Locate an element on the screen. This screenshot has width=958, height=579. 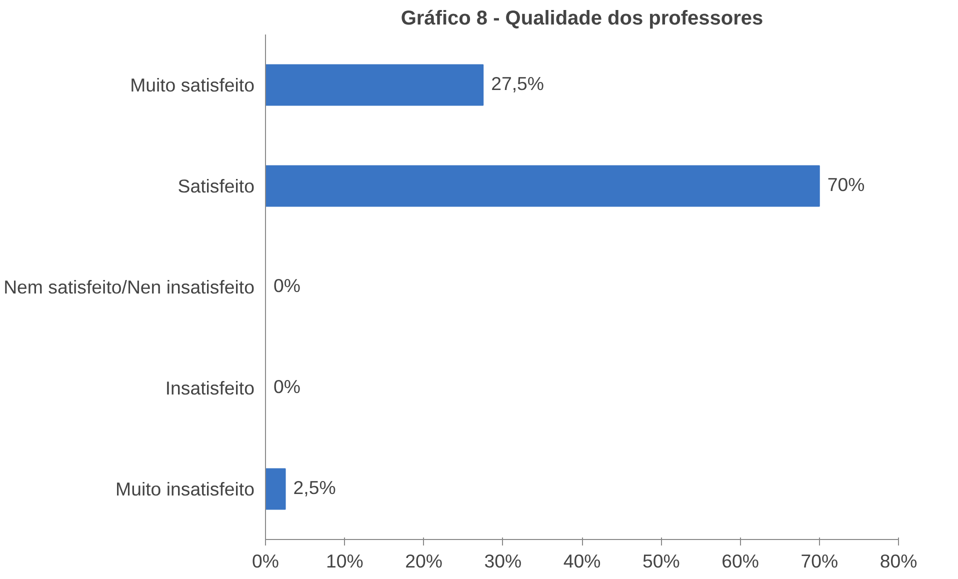
x-tick-label: 40% is located at coordinates (582, 561).